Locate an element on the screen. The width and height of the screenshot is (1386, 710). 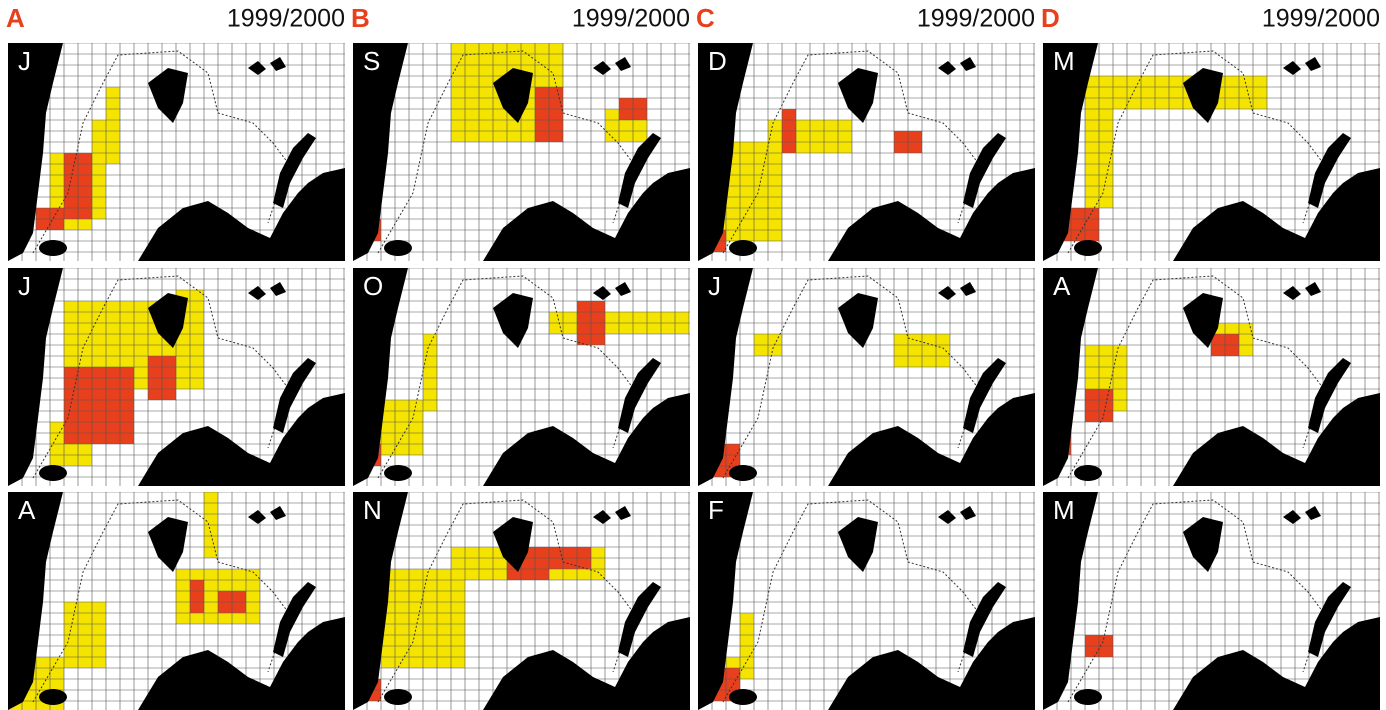
map-panel: D is located at coordinates (866, 152).